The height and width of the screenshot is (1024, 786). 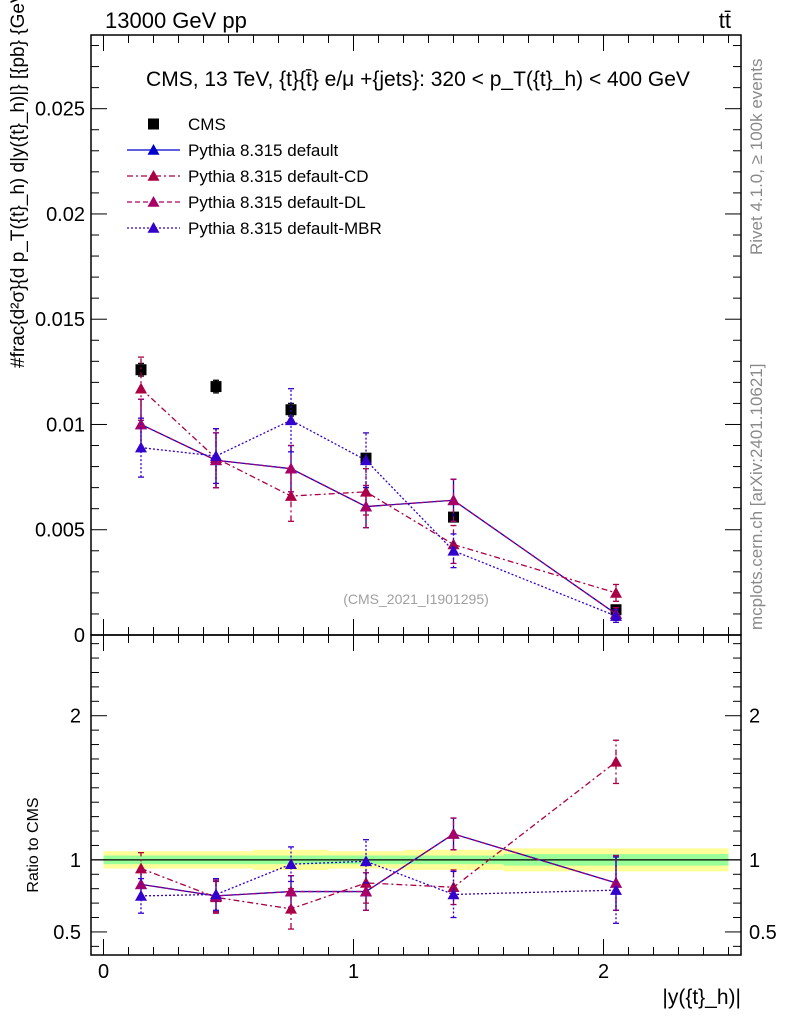 I want to click on main-y-tick-label: 0, so click(x=79, y=636).